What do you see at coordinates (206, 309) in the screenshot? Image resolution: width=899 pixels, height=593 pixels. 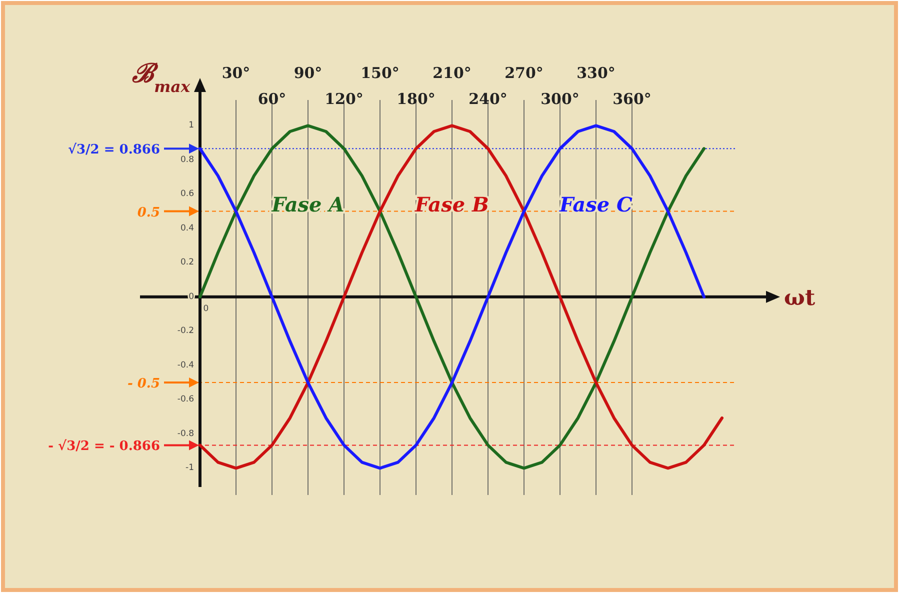 I see `annotation: 0` at bounding box center [206, 309].